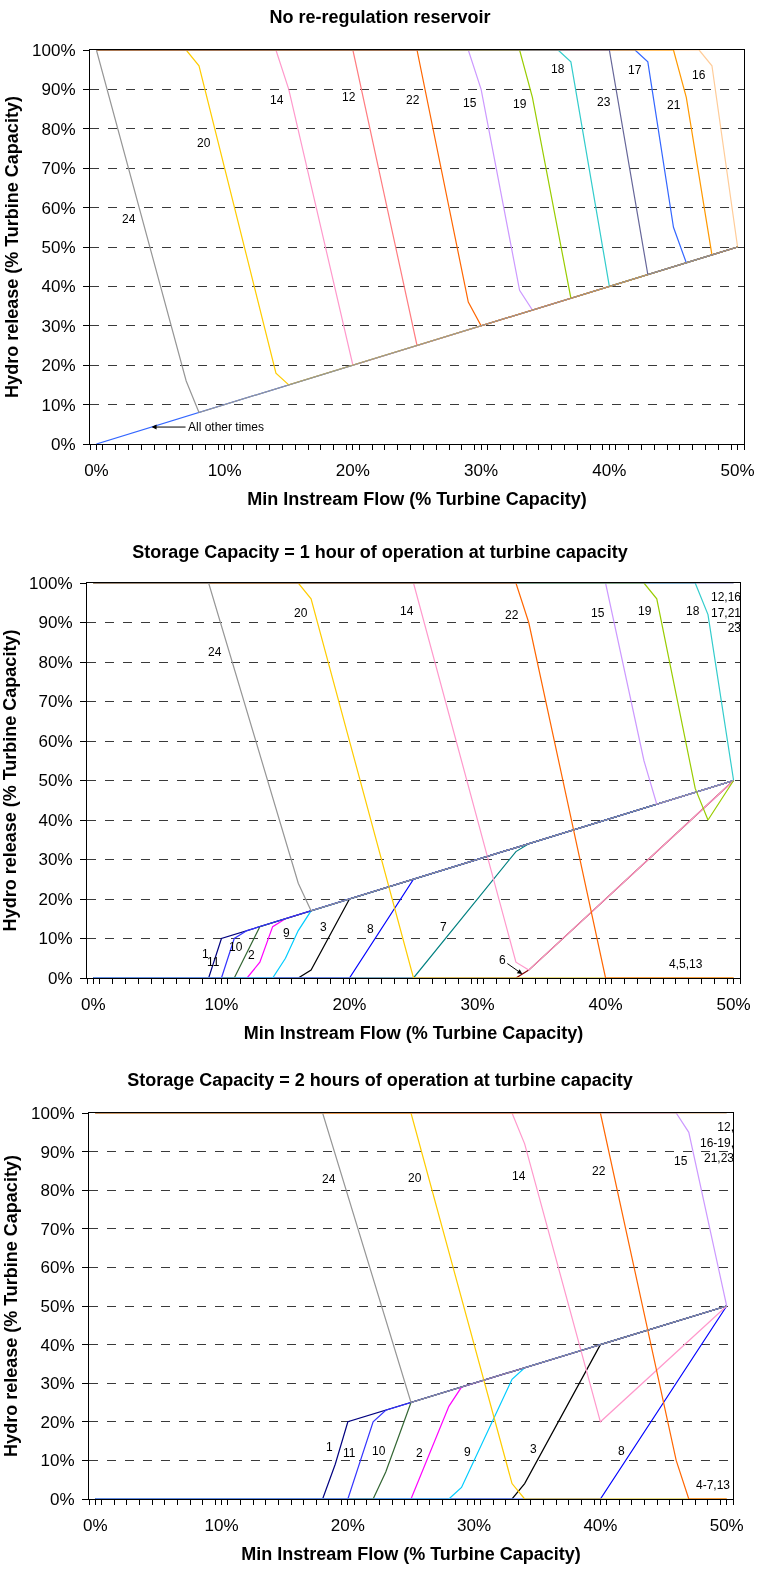 The height and width of the screenshot is (1579, 760). What do you see at coordinates (380, 1080) in the screenshot?
I see `chart-title: Storage Capacity = 2 hours of operation at turbine capacity` at bounding box center [380, 1080].